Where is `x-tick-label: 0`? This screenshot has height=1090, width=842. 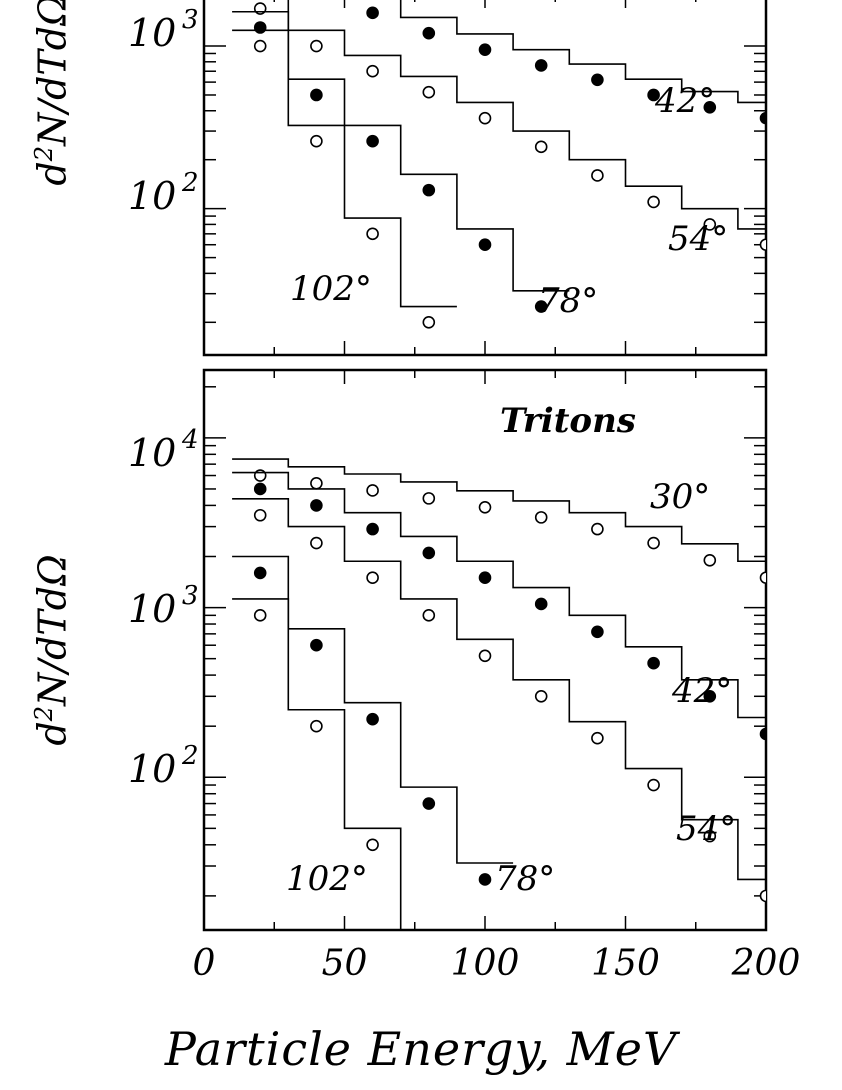
x-tick-label: 0 is located at coordinates (204, 963).